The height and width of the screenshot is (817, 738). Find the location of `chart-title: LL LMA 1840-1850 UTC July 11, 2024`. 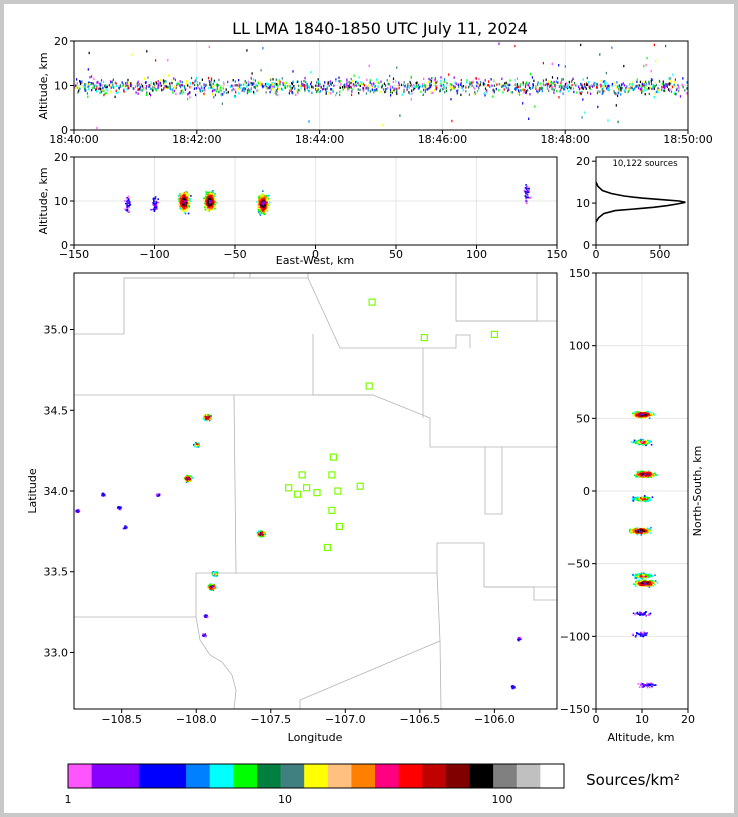

chart-title: LL LMA 1840-1850 UTC July 11, 2024 is located at coordinates (380, 28).